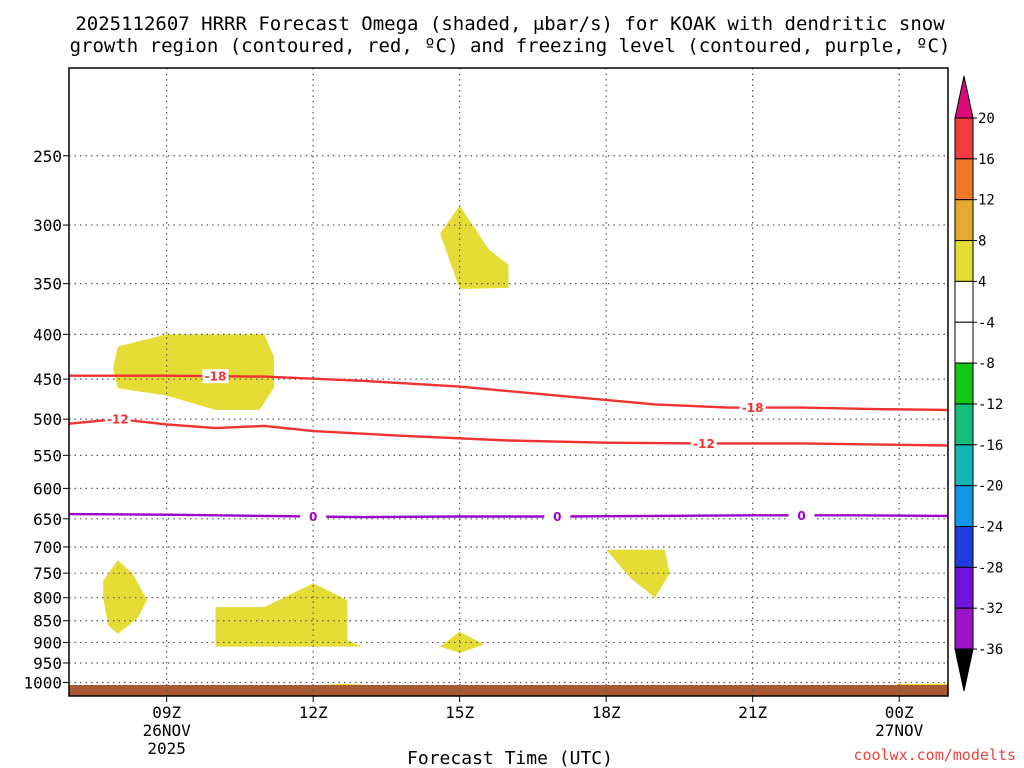 This screenshot has width=1024, height=768. I want to click on x-tick-label: 09Z, so click(166, 712).